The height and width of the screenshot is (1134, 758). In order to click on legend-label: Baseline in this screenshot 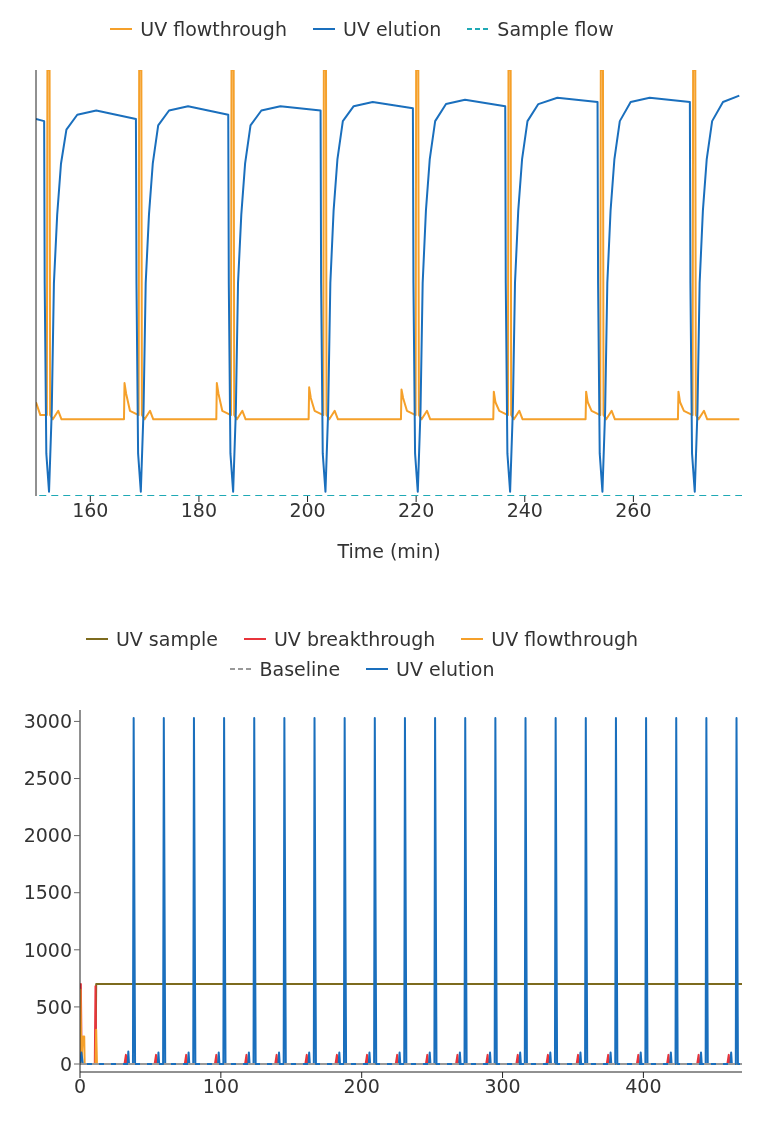, I will do `click(300, 669)`.